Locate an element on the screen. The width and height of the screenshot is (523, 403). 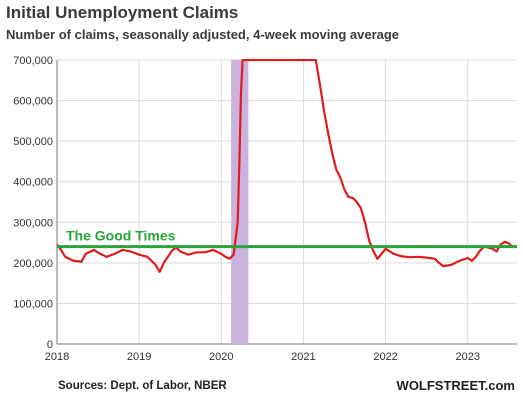
x-tick-label: 2019 is located at coordinates (139, 357).